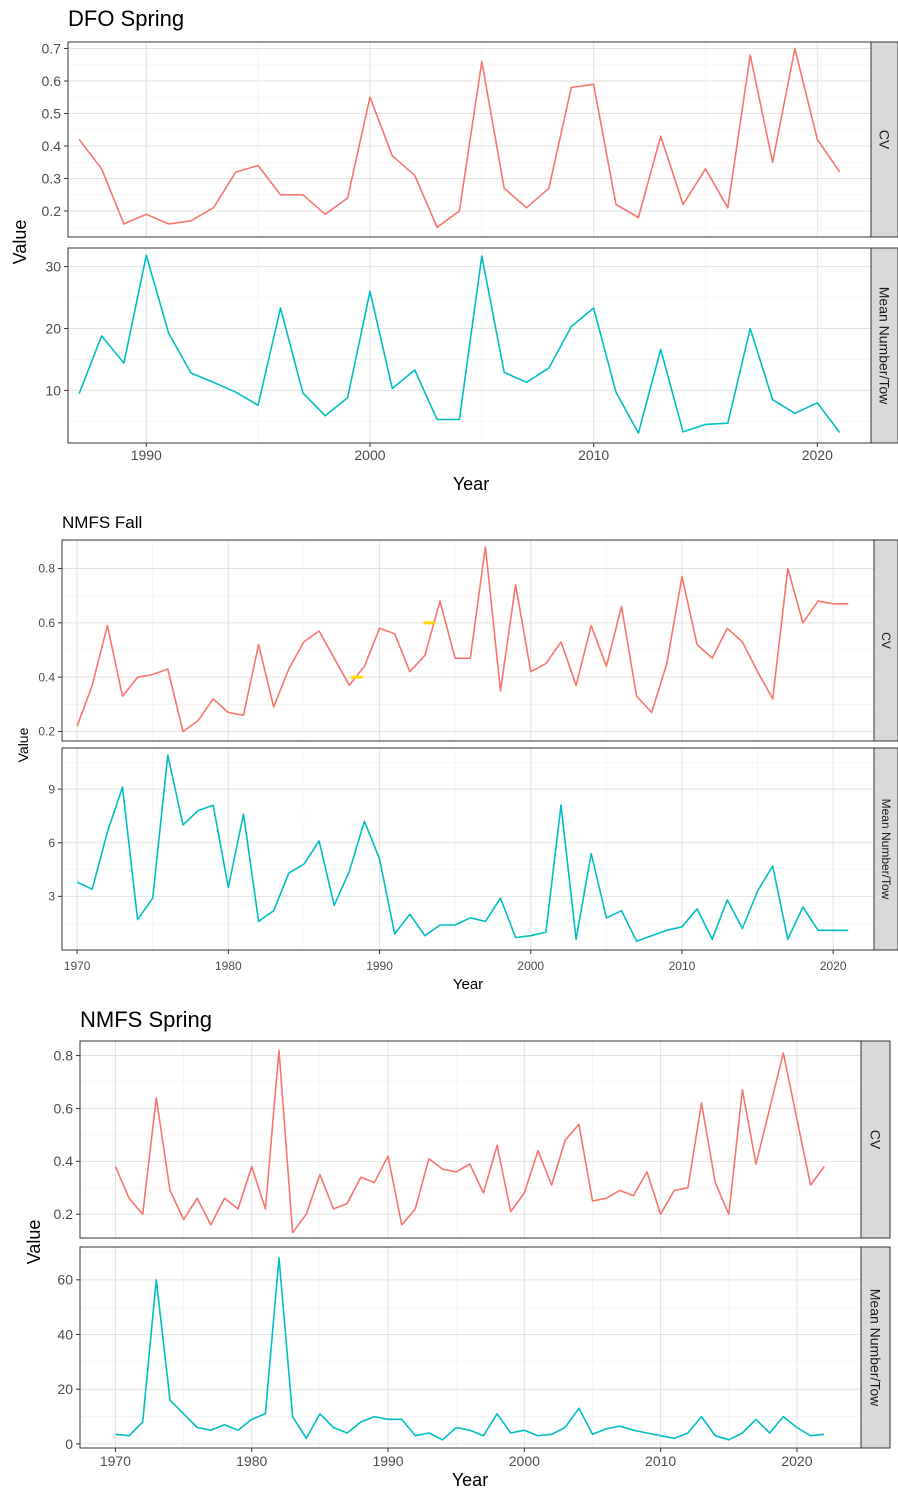 The width and height of the screenshot is (898, 1498). I want to click on y-tick-label: 30, so click(53, 266).